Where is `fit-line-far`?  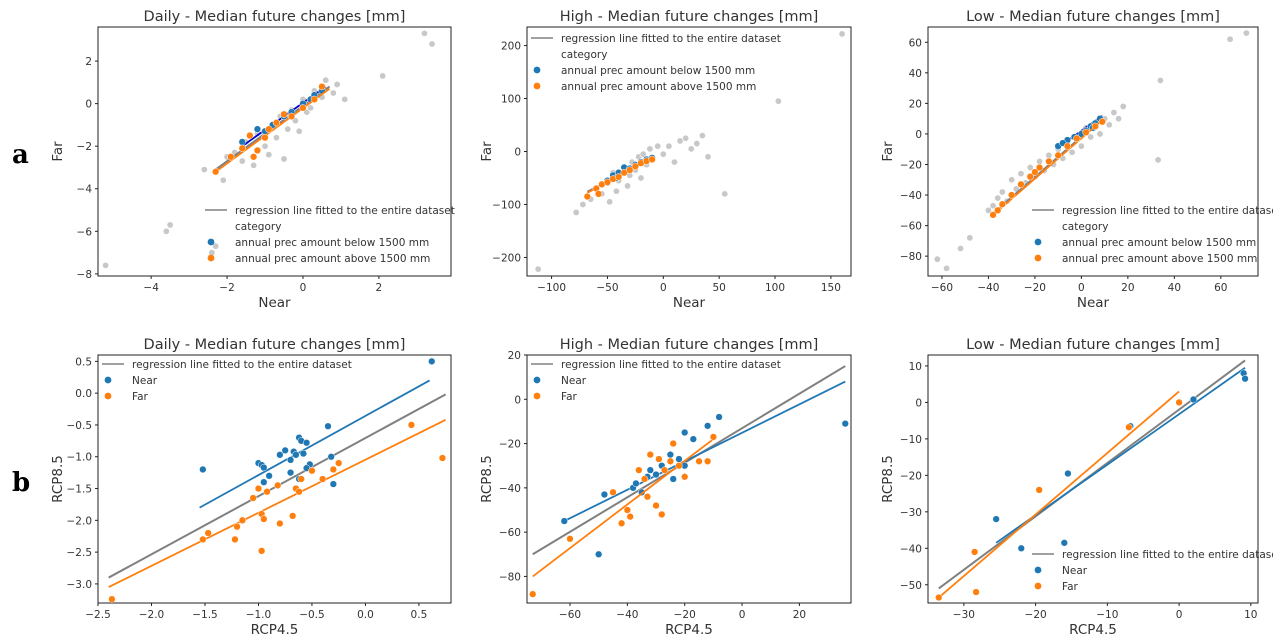 fit-line-far is located at coordinates (277, 503).